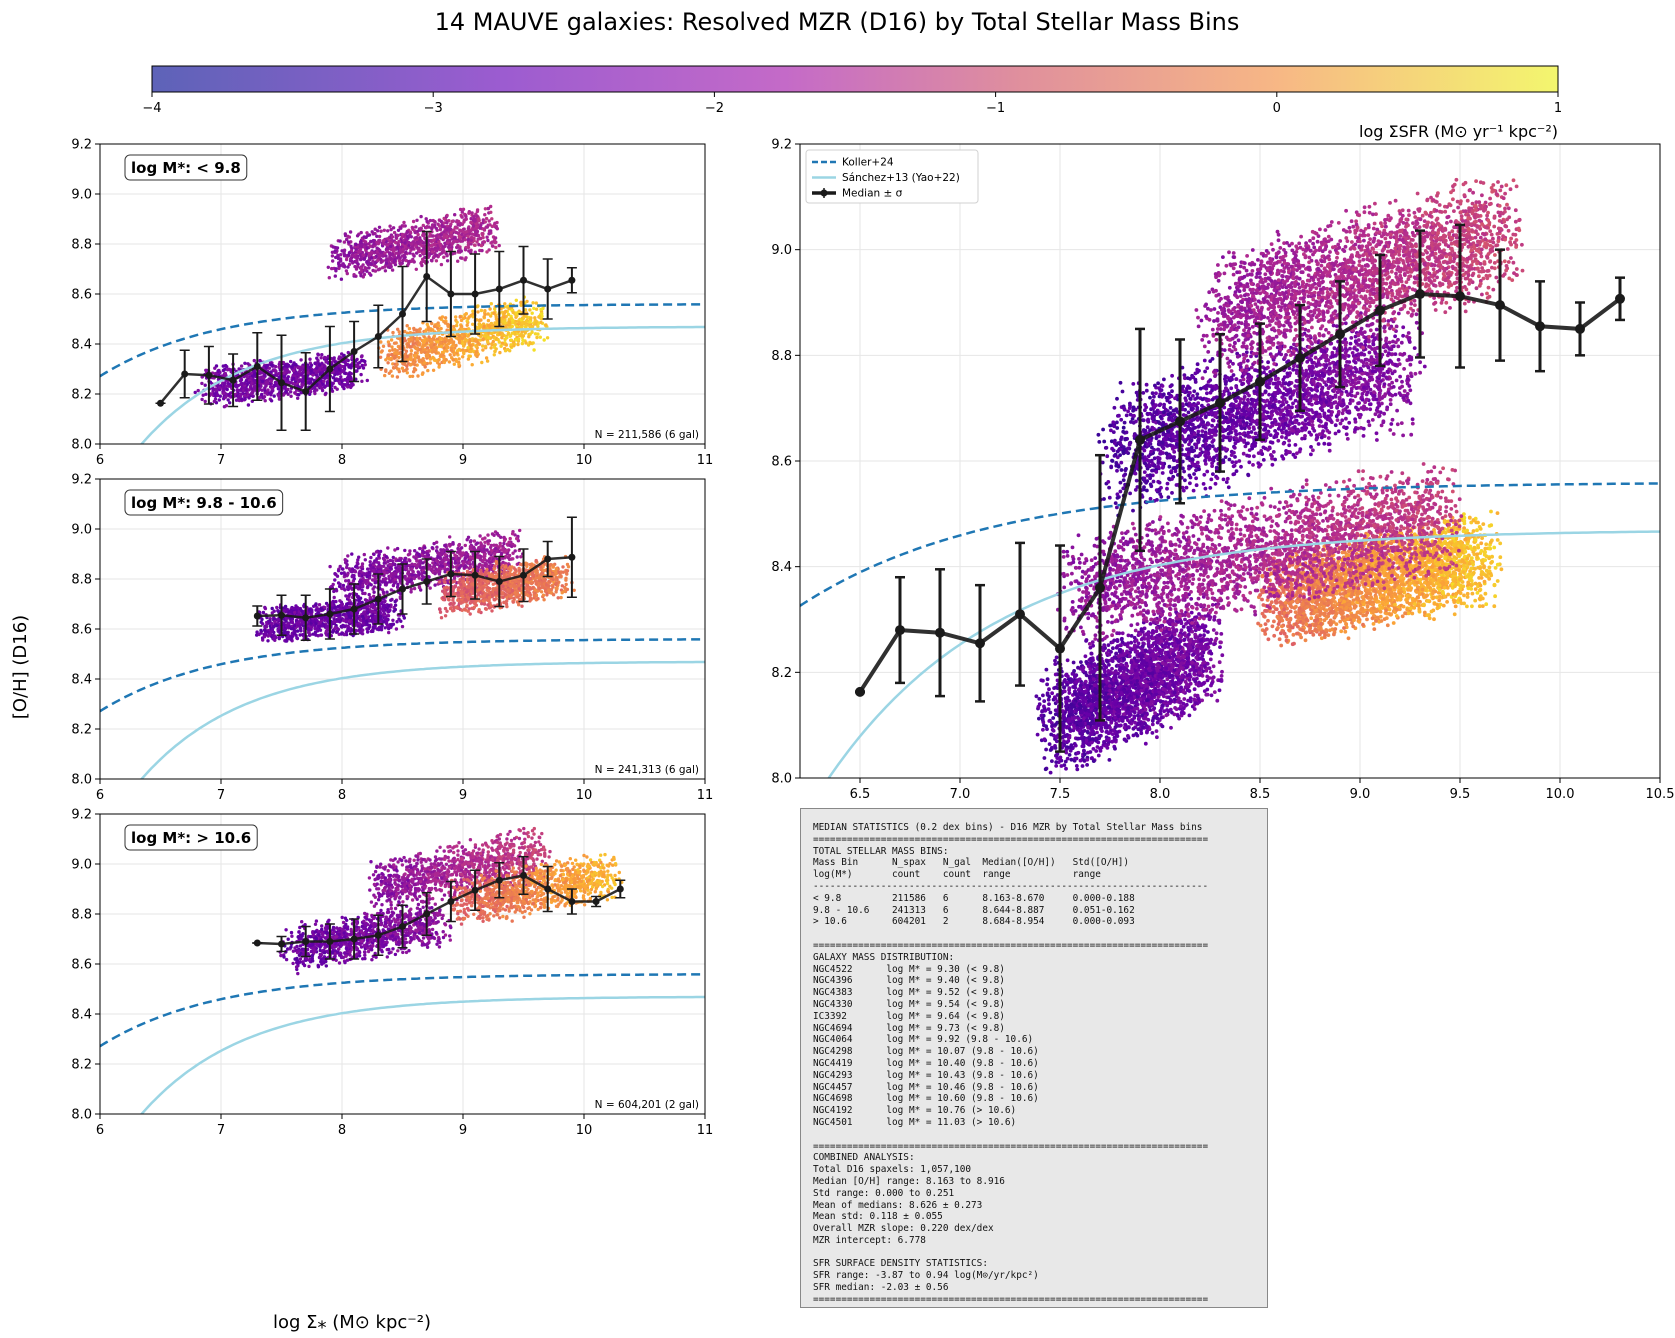 The image size is (1675, 1338). I want to click on y-tick-label: 8.0, so click(81, 445).